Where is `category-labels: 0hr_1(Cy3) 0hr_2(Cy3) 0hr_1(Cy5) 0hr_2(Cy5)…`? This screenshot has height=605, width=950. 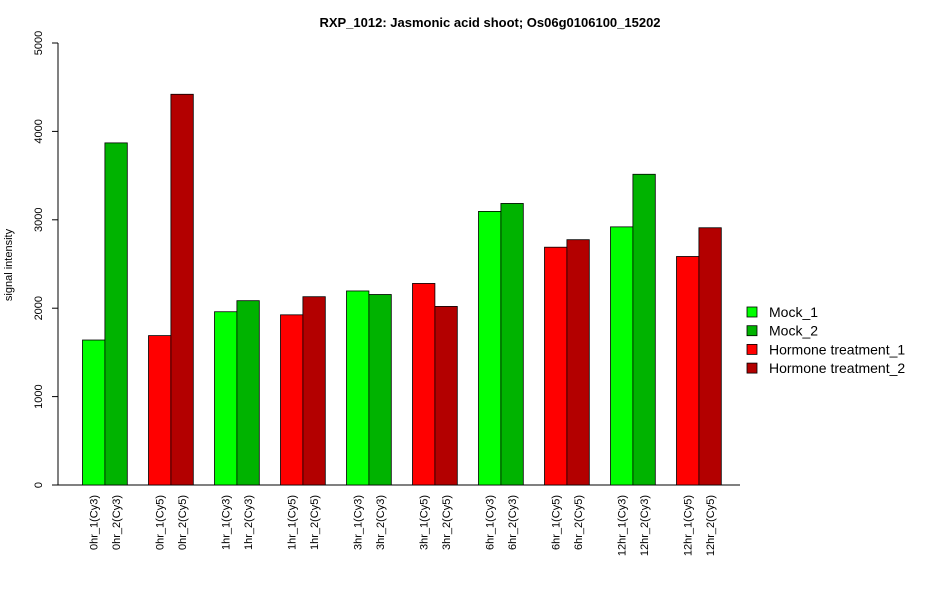 category-labels: 0hr_1(Cy3) 0hr_2(Cy3) 0hr_1(Cy5) 0hr_2(Cy5)… is located at coordinates (403, 525).